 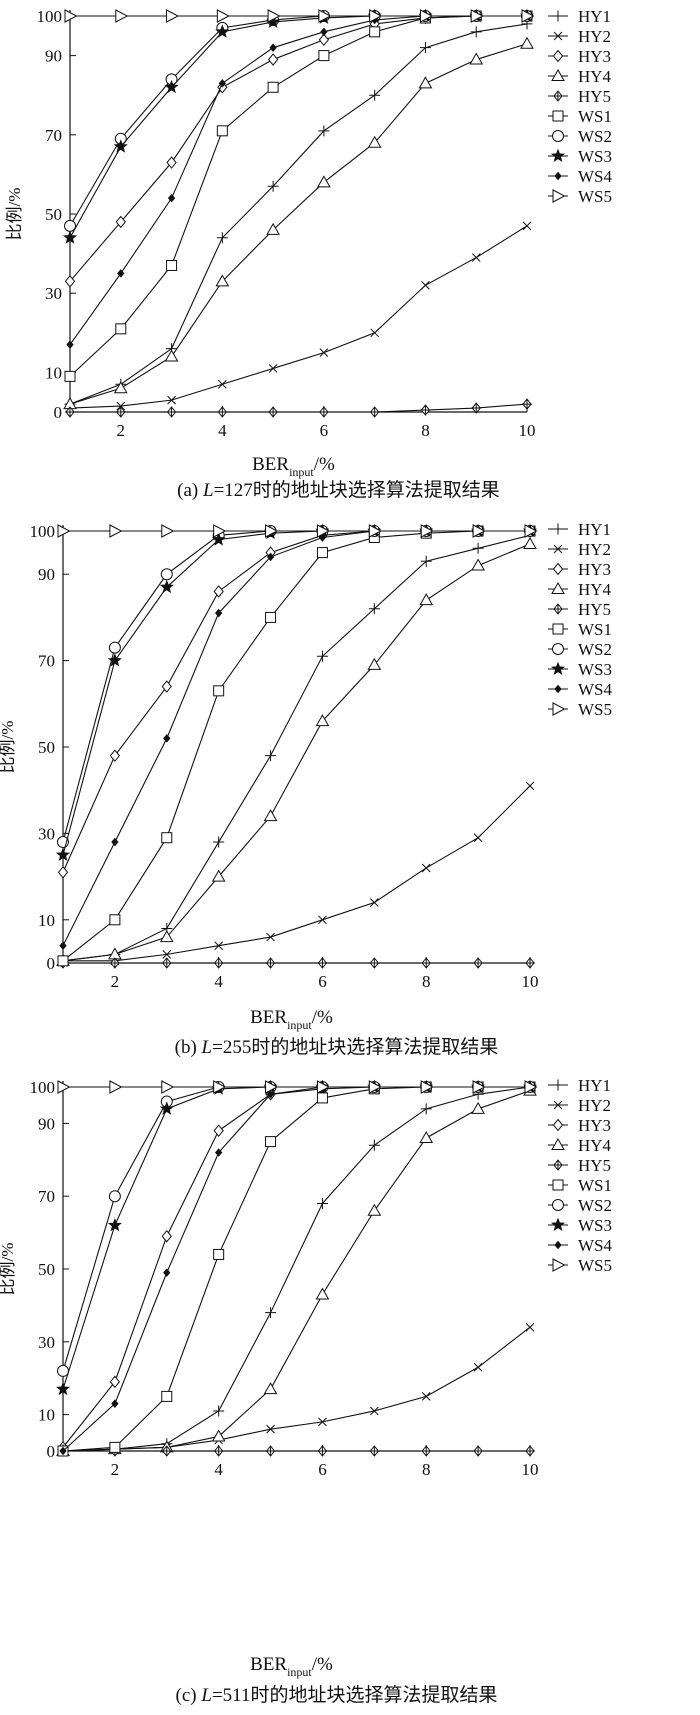 What do you see at coordinates (114, 647) in the screenshot?
I see `data-point-WS2` at bounding box center [114, 647].